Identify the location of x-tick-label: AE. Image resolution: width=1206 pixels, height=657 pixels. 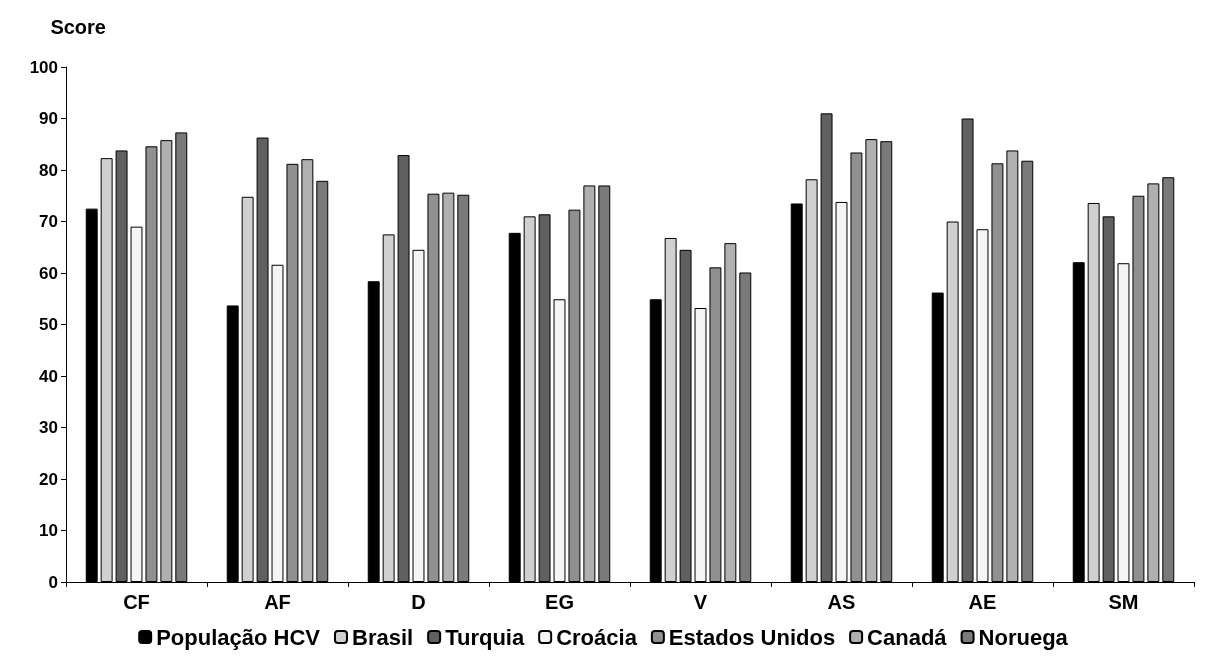
(982, 602).